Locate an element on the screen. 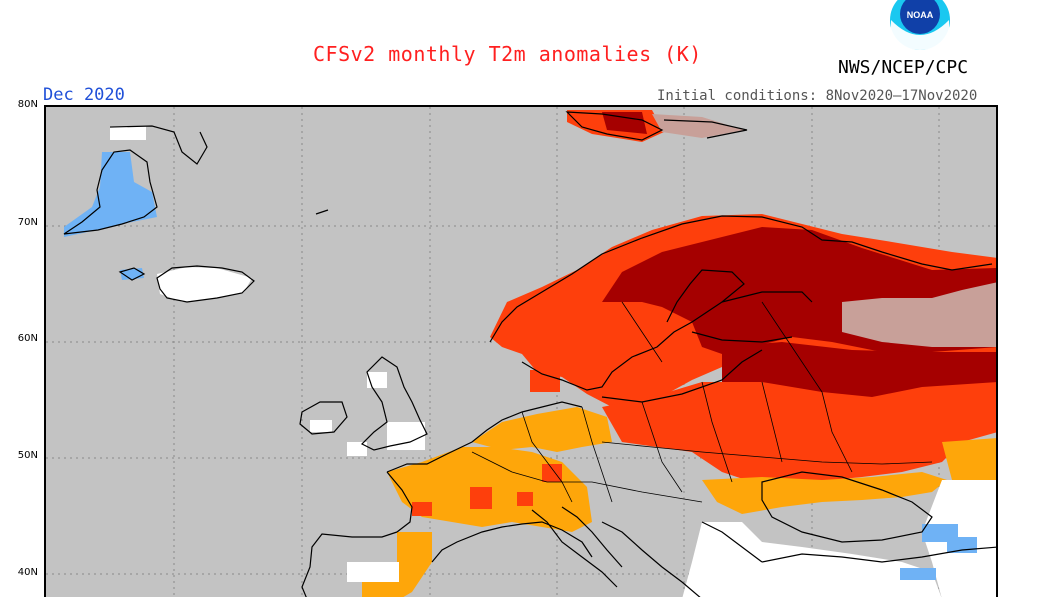  agency-label: NWS/NCEP/CPC is located at coordinates (903, 67).